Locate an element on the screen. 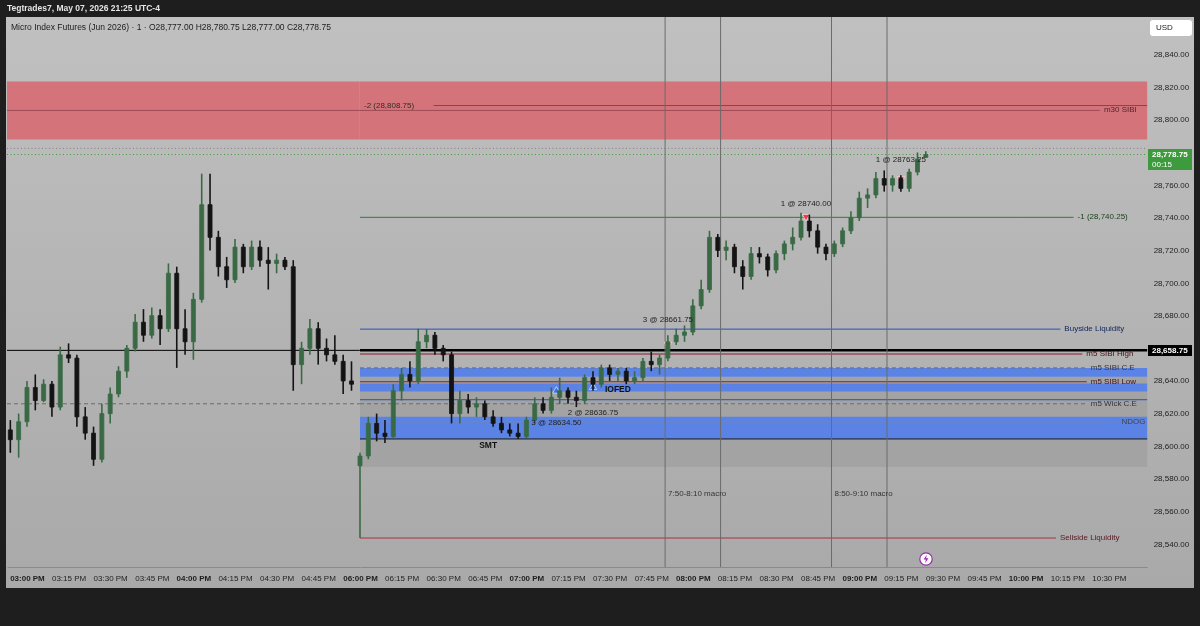 The height and width of the screenshot is (626, 1200). ref-line-label: -2 (28,808.75) is located at coordinates (389, 105).